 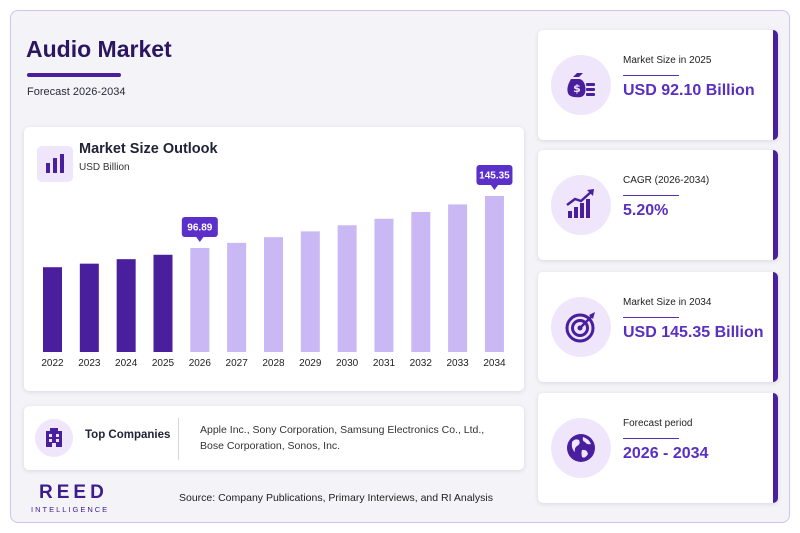 What do you see at coordinates (494, 274) in the screenshot?
I see `bar-2034` at bounding box center [494, 274].